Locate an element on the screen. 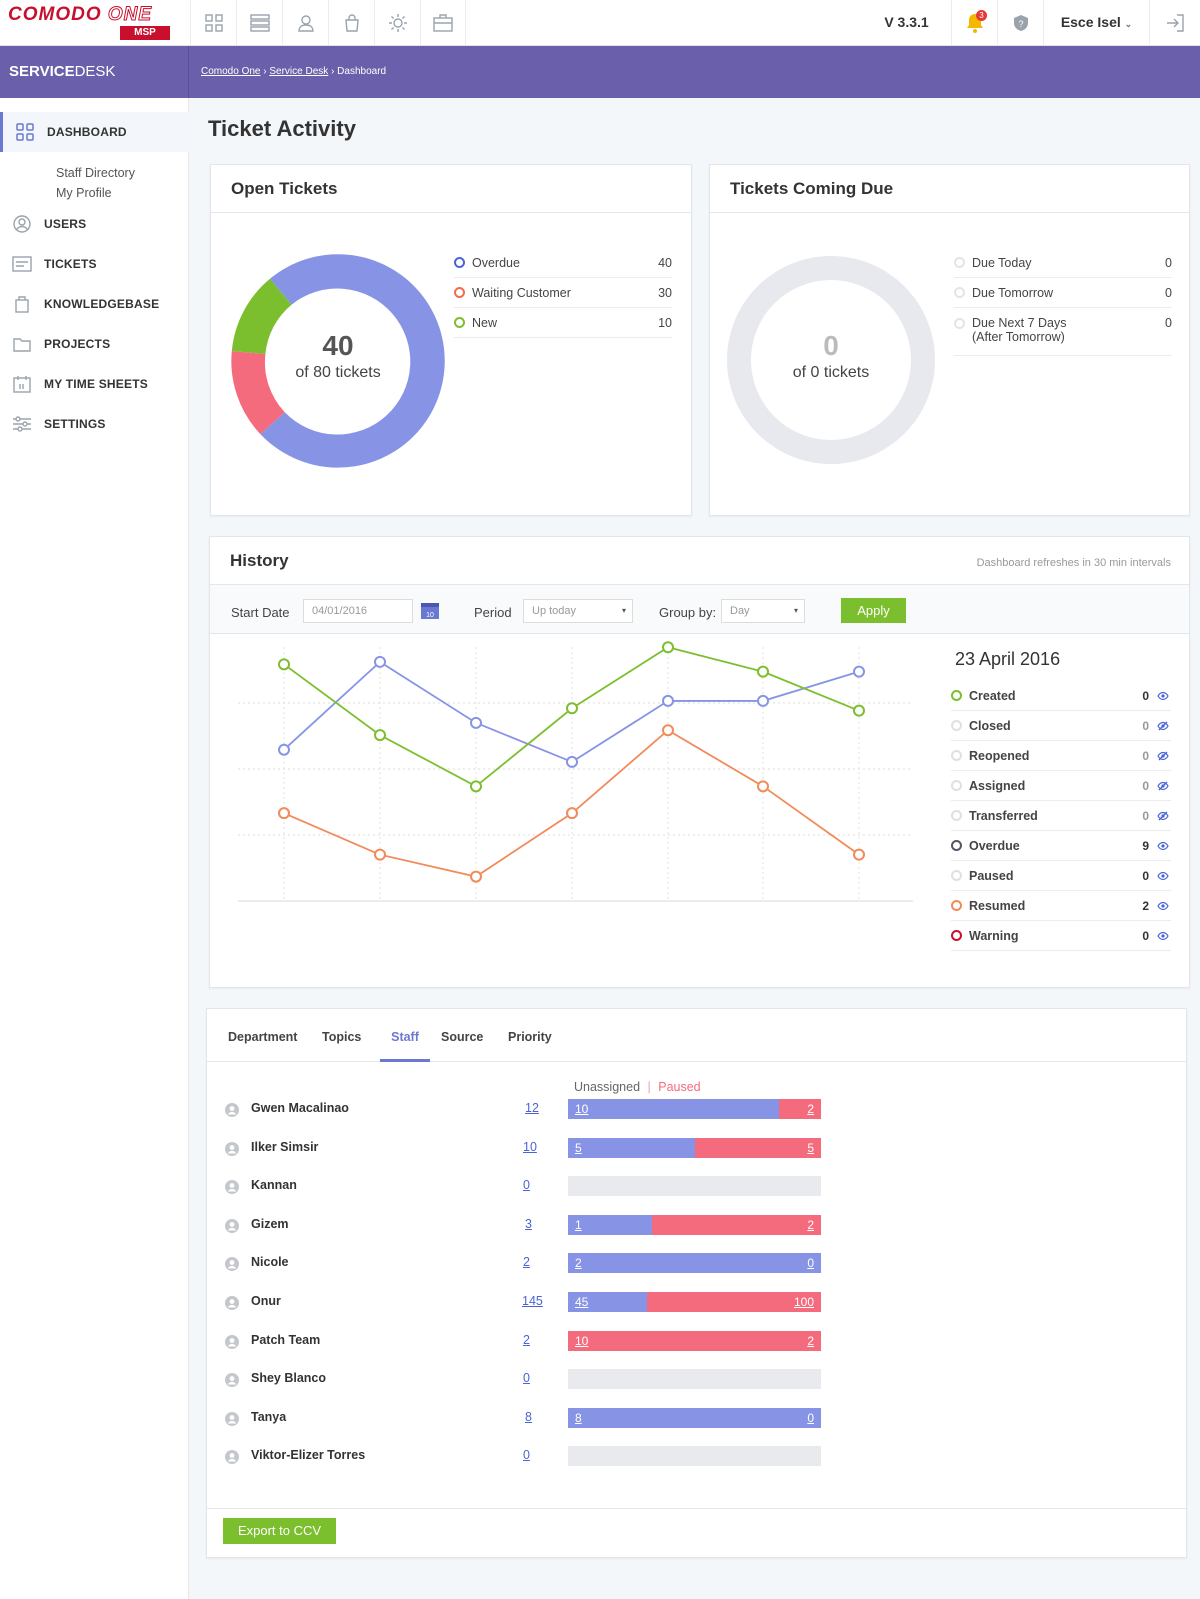 This screenshot has height=1599, width=1200. history-legend-row: Created 0 is located at coordinates (1061, 696).